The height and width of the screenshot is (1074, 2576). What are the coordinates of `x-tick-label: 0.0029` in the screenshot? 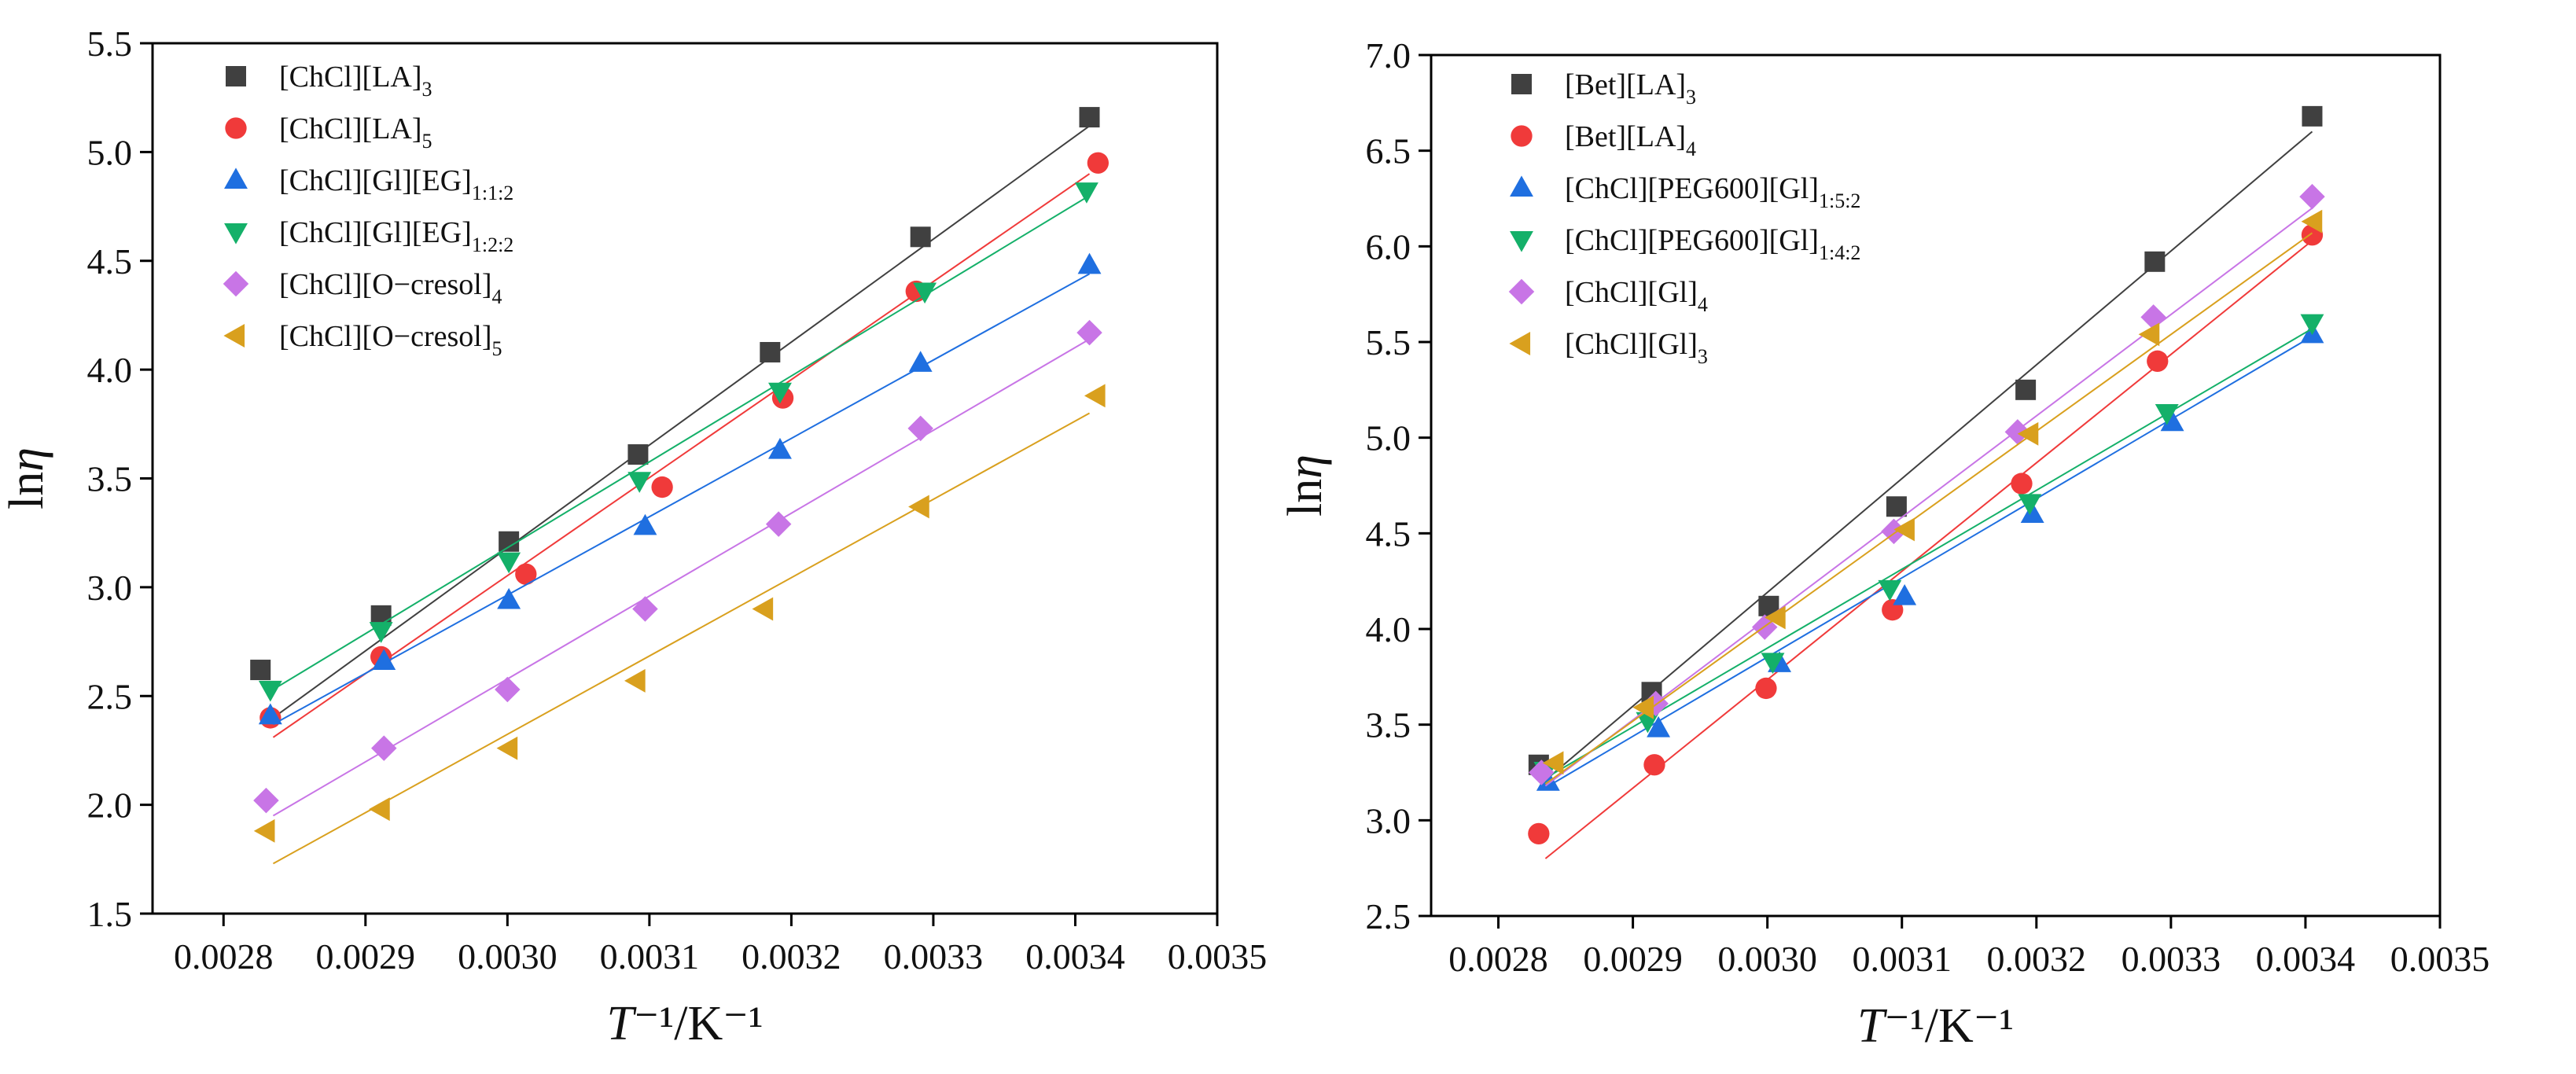 It's located at (1633, 959).